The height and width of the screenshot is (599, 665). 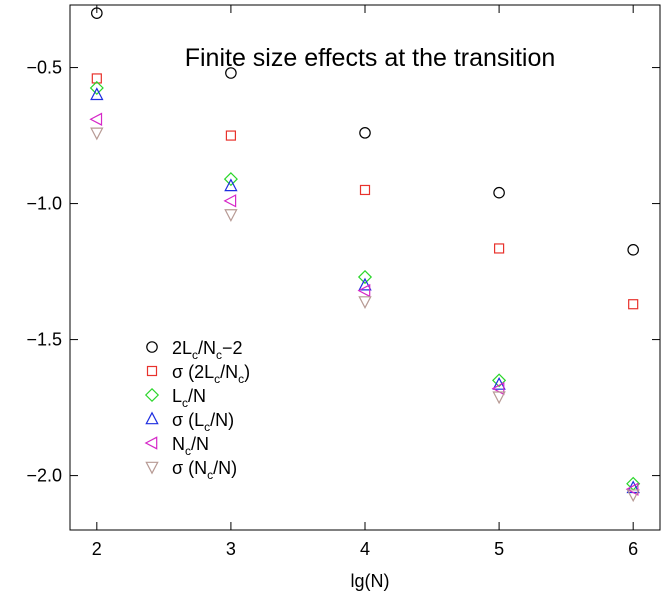 I want to click on y-tick-label: −1.0, so click(x=44, y=204).